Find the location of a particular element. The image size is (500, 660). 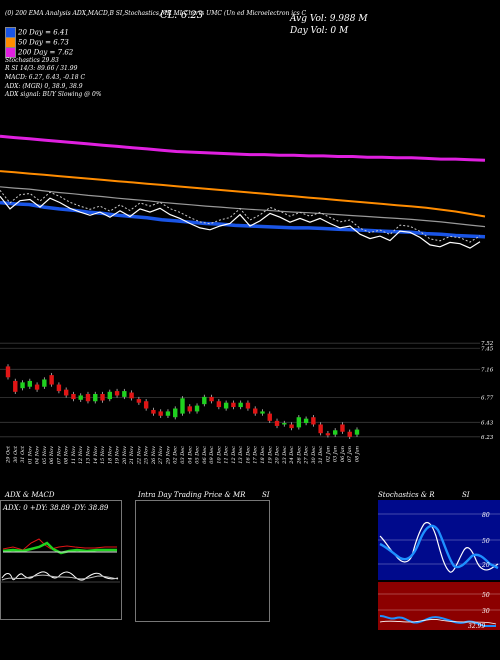

rsi-label-50: 50 is located at coordinates (486, 595).